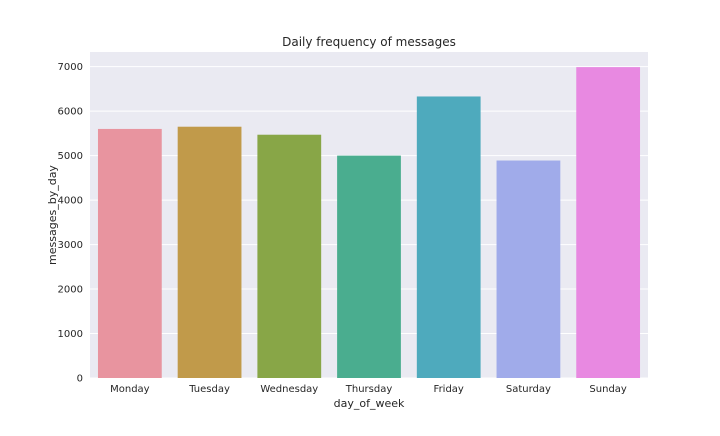 The width and height of the screenshot is (720, 436). I want to click on bar-sunday, so click(608, 222).